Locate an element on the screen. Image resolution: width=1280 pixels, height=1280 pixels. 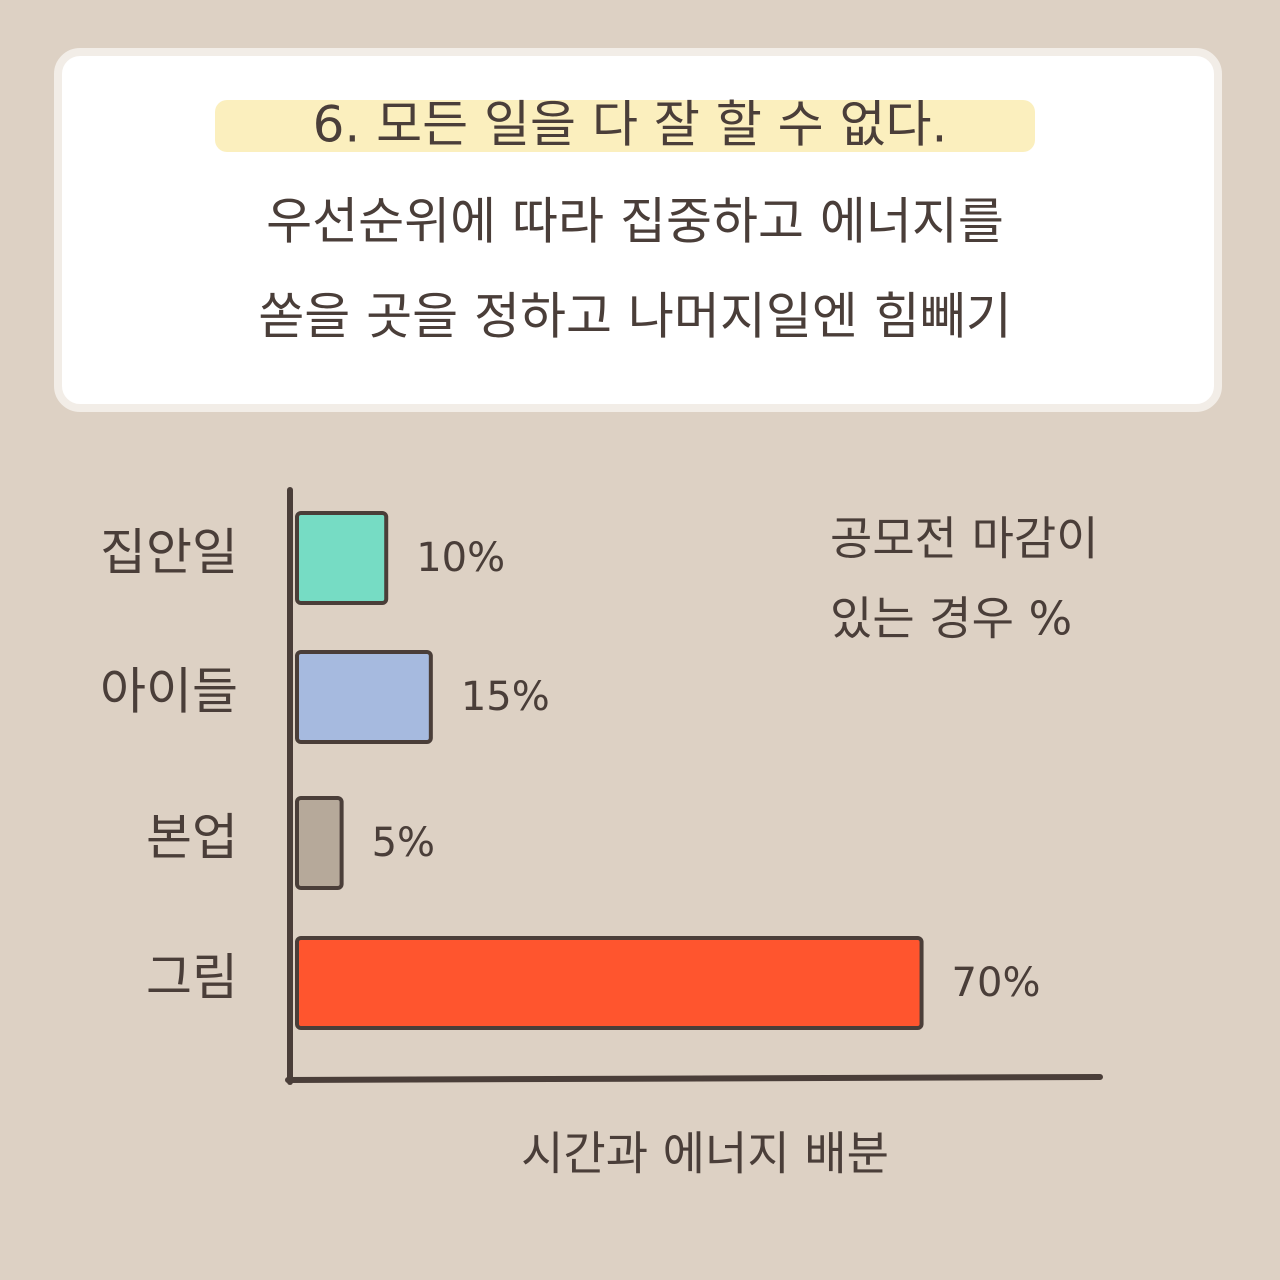
x-axis is located at coordinates (694, 1078).